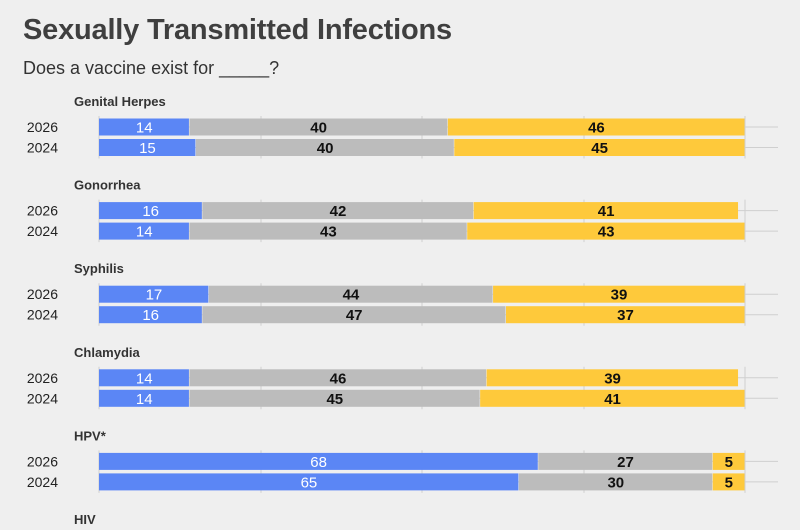 This screenshot has height=530, width=800. I want to click on bar-value-label: 47, so click(354, 315).